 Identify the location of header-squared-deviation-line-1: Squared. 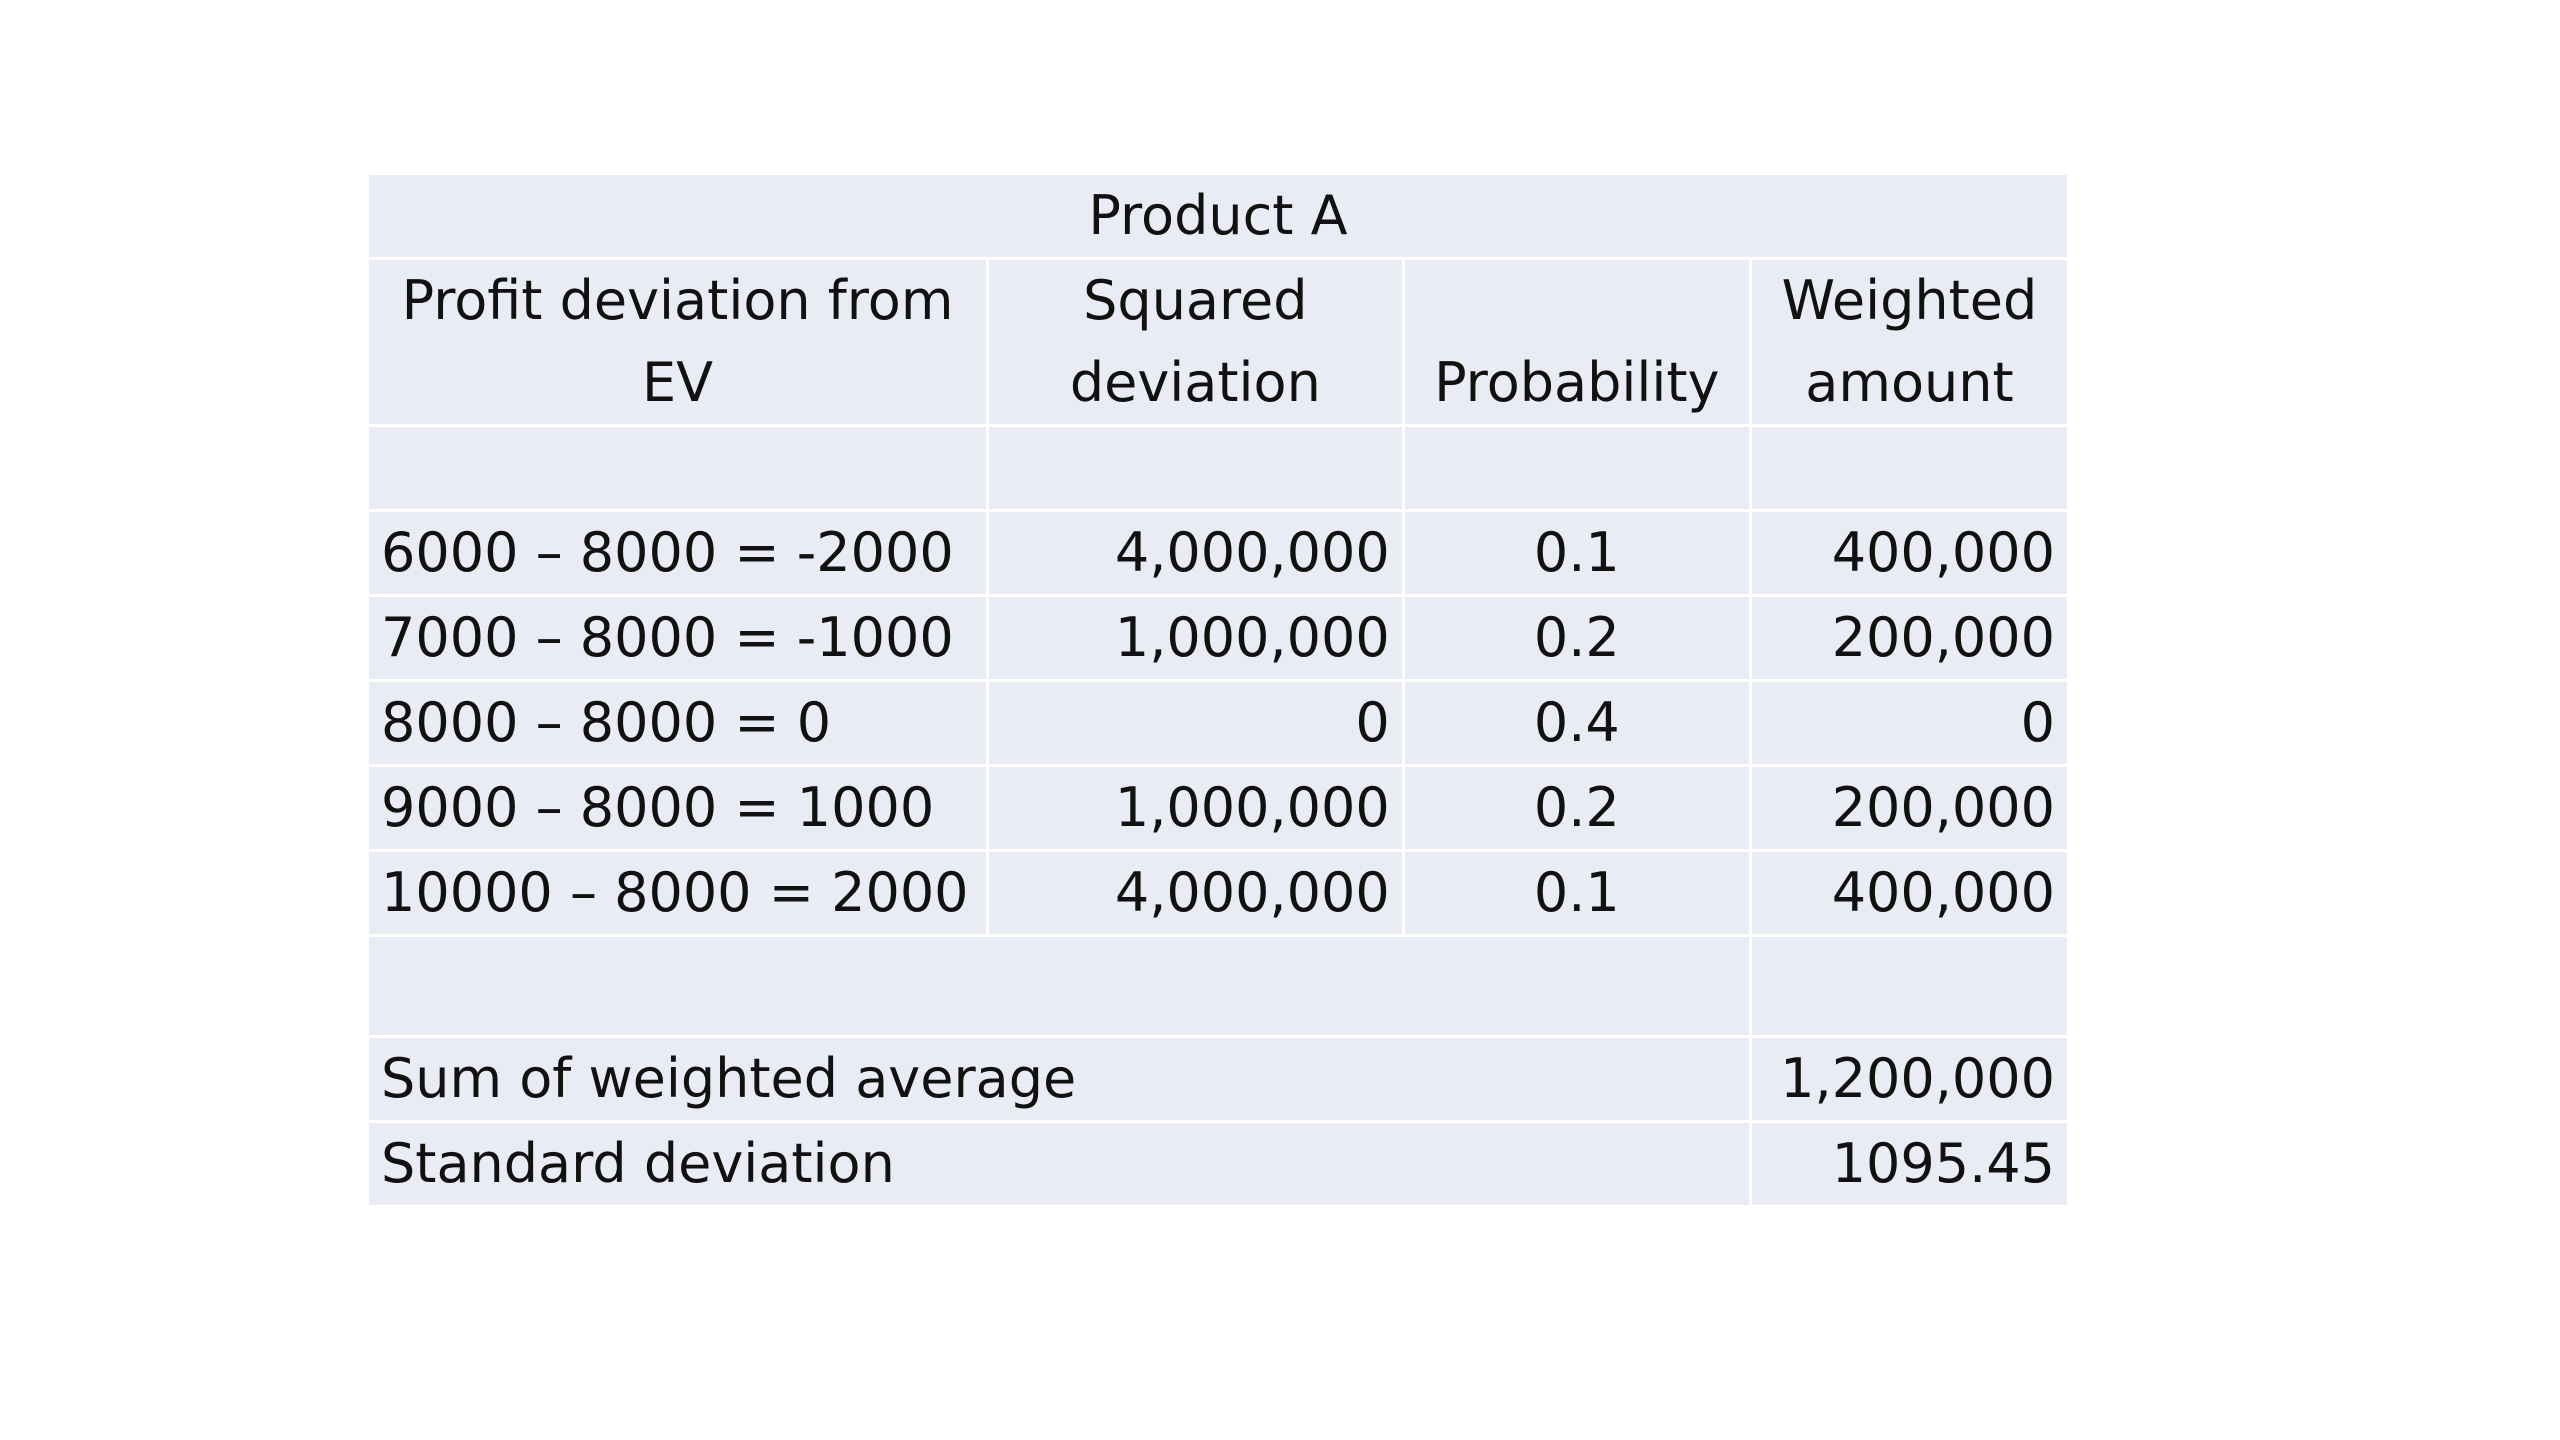
(1195, 300).